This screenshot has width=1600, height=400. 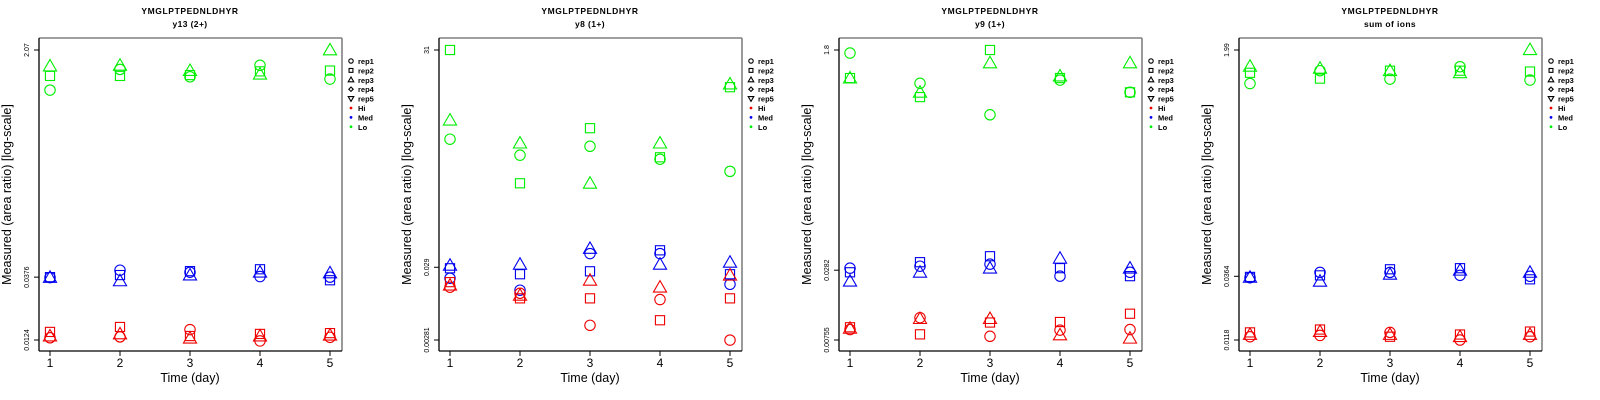 I want to click on x-tick-label: 3, so click(x=1390, y=363).